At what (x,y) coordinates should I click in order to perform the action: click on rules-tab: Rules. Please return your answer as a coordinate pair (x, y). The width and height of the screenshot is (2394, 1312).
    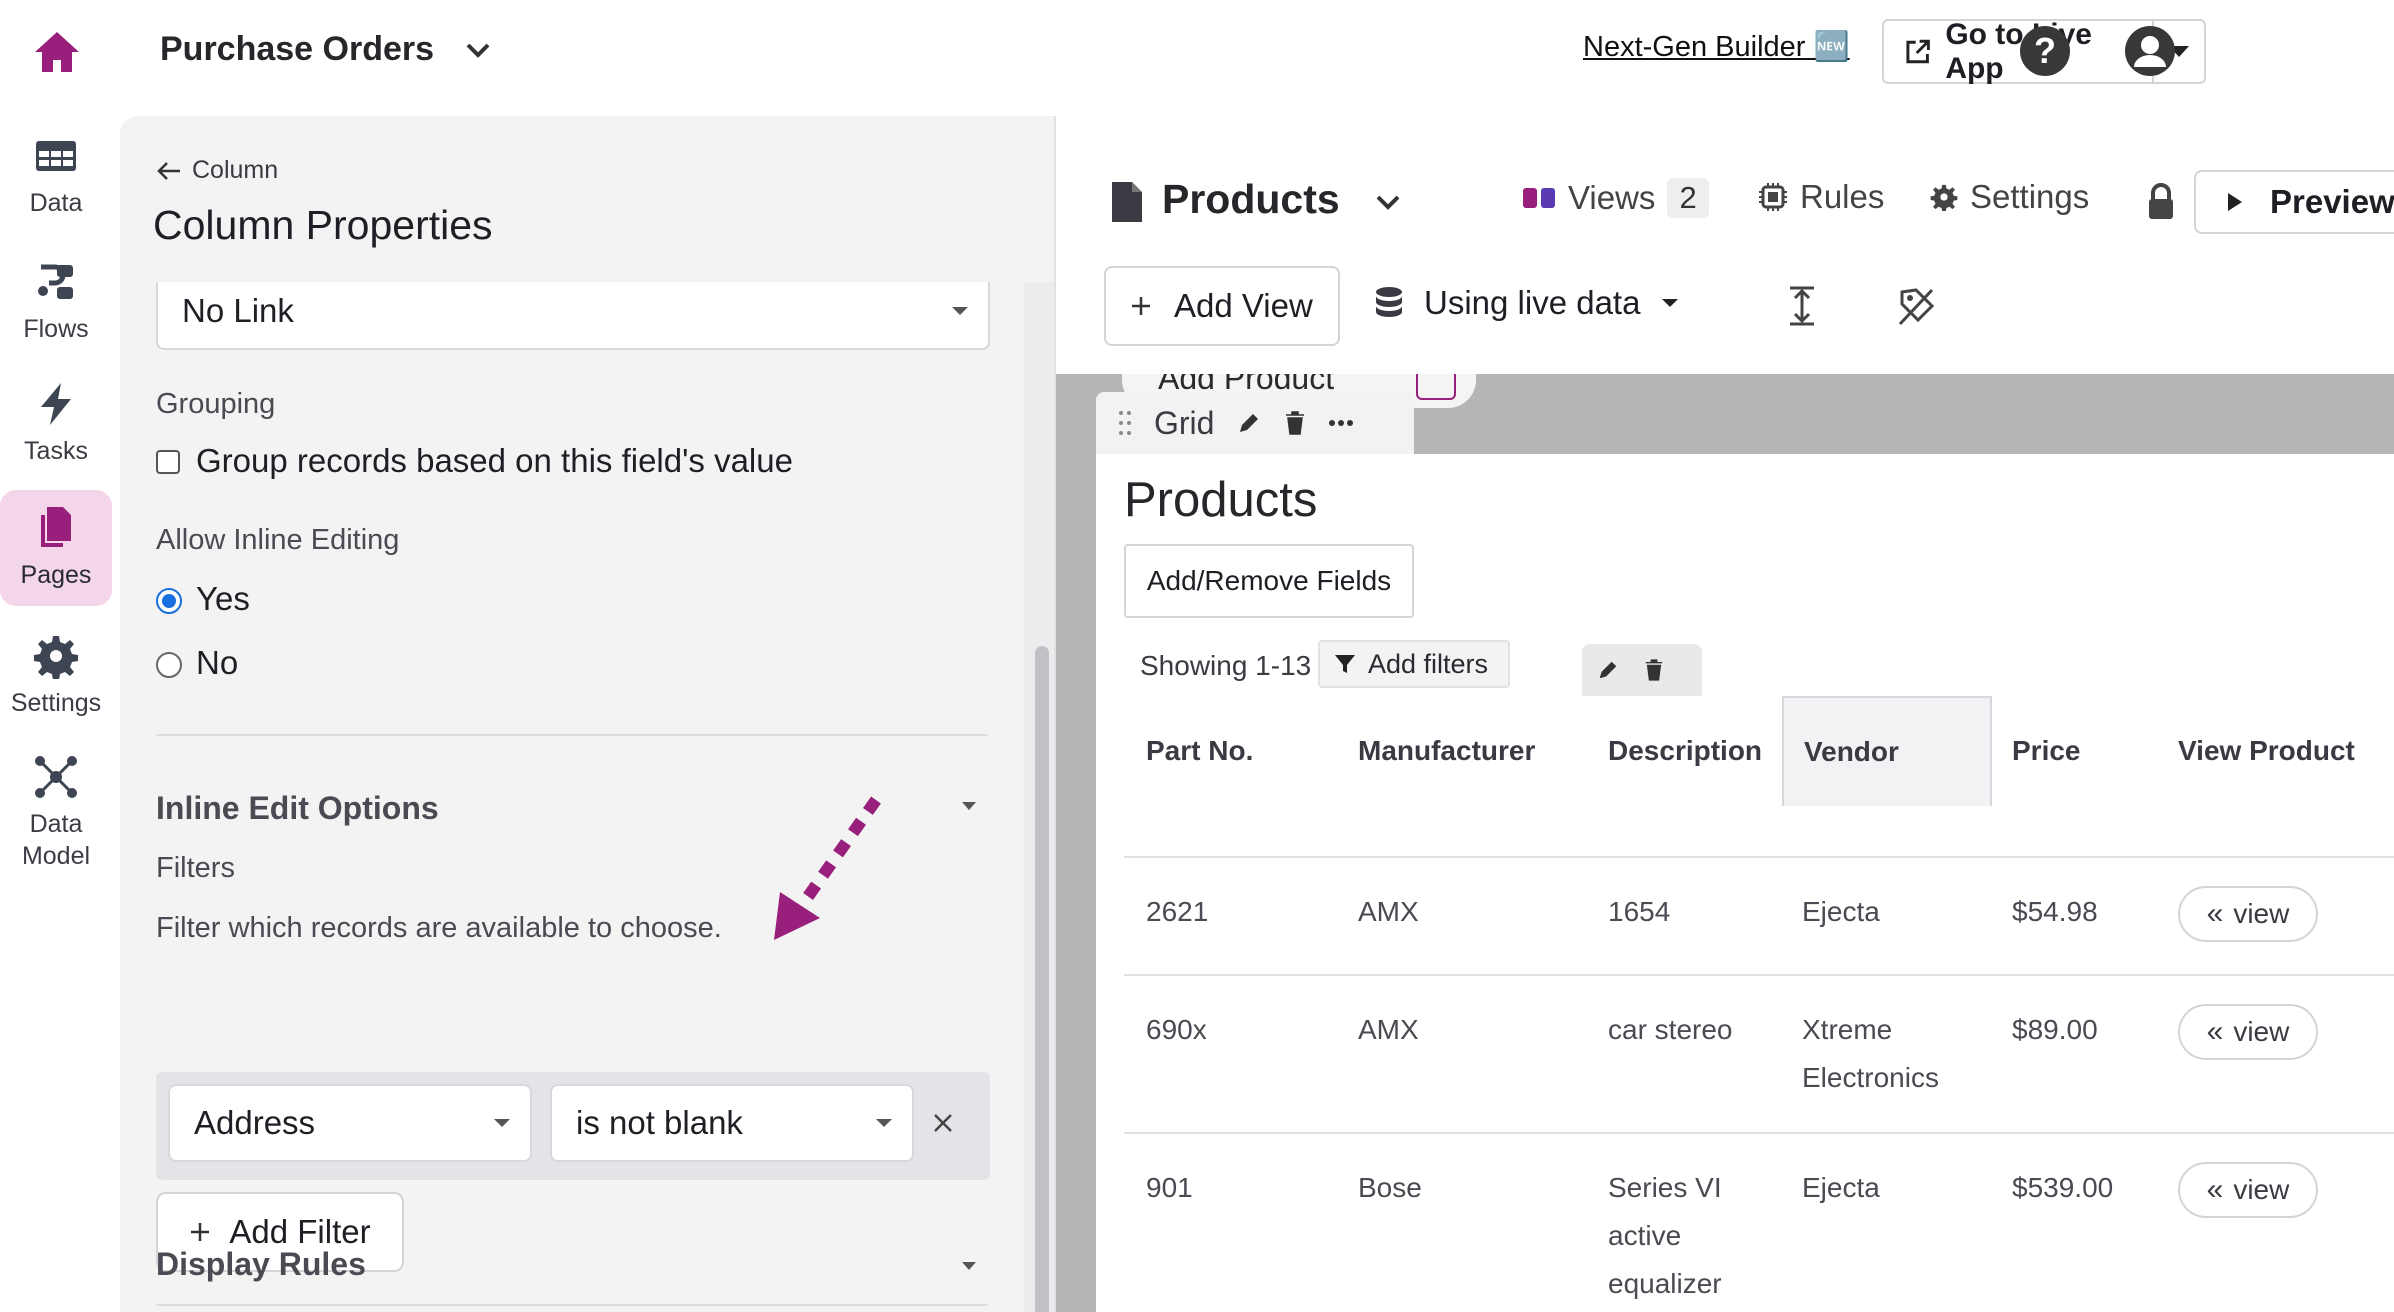
    Looking at the image, I should click on (1821, 197).